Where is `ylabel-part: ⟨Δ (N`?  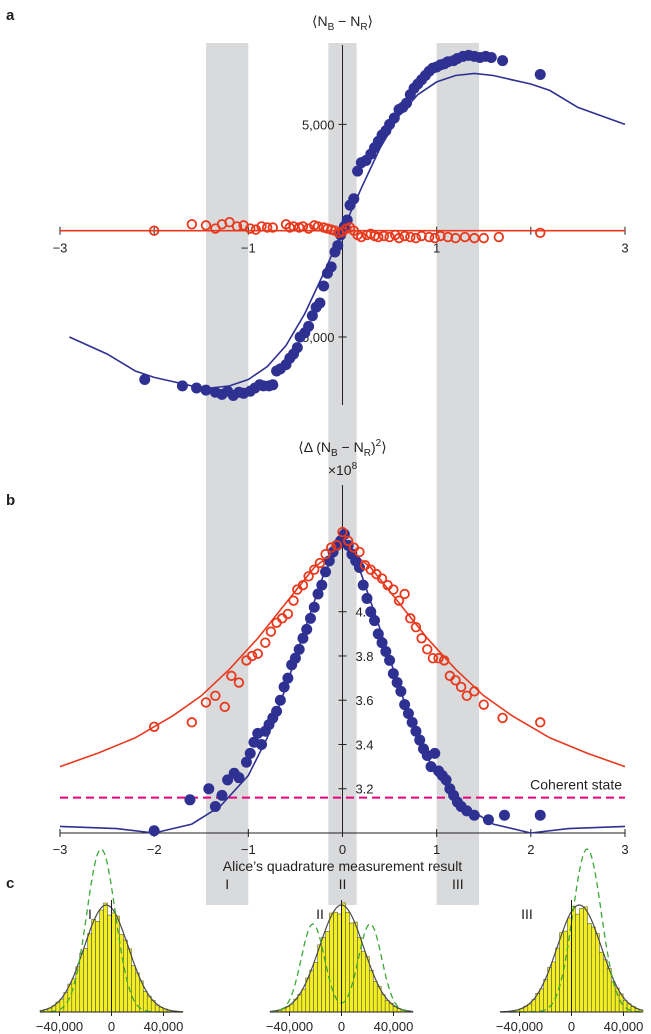 ylabel-part: ⟨Δ (N is located at coordinates (314, 447).